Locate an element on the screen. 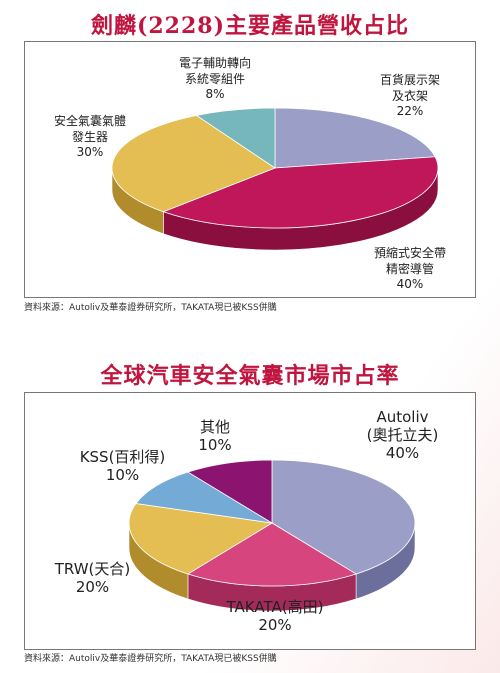  chart1-label-slice-4: 電子輔助轉向 系統零組件 8% is located at coordinates (215, 79).